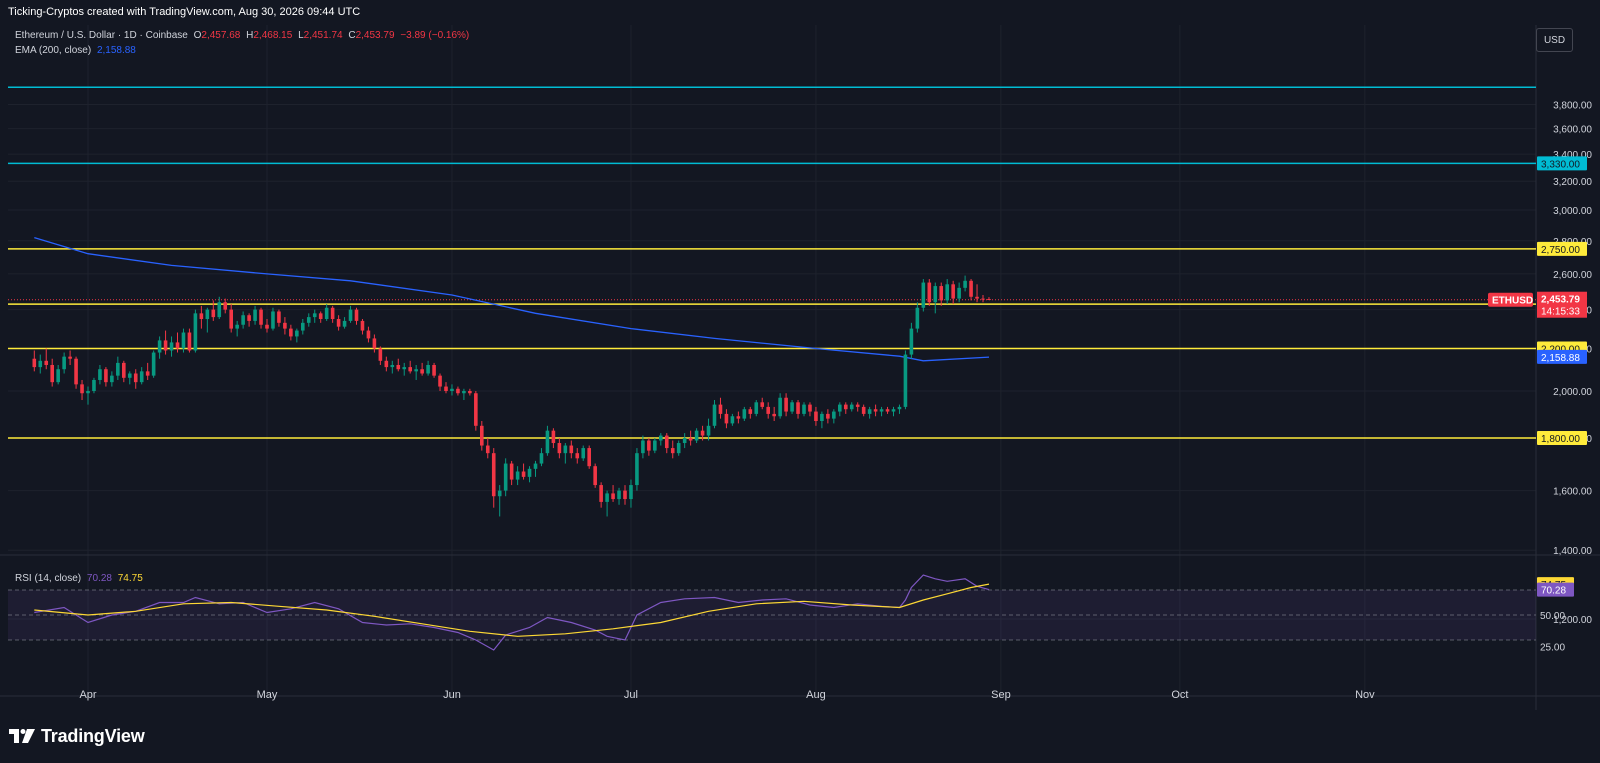 Image resolution: width=1600 pixels, height=763 pixels. Describe the element at coordinates (1554, 40) in the screenshot. I see `currency-button: USD` at that location.